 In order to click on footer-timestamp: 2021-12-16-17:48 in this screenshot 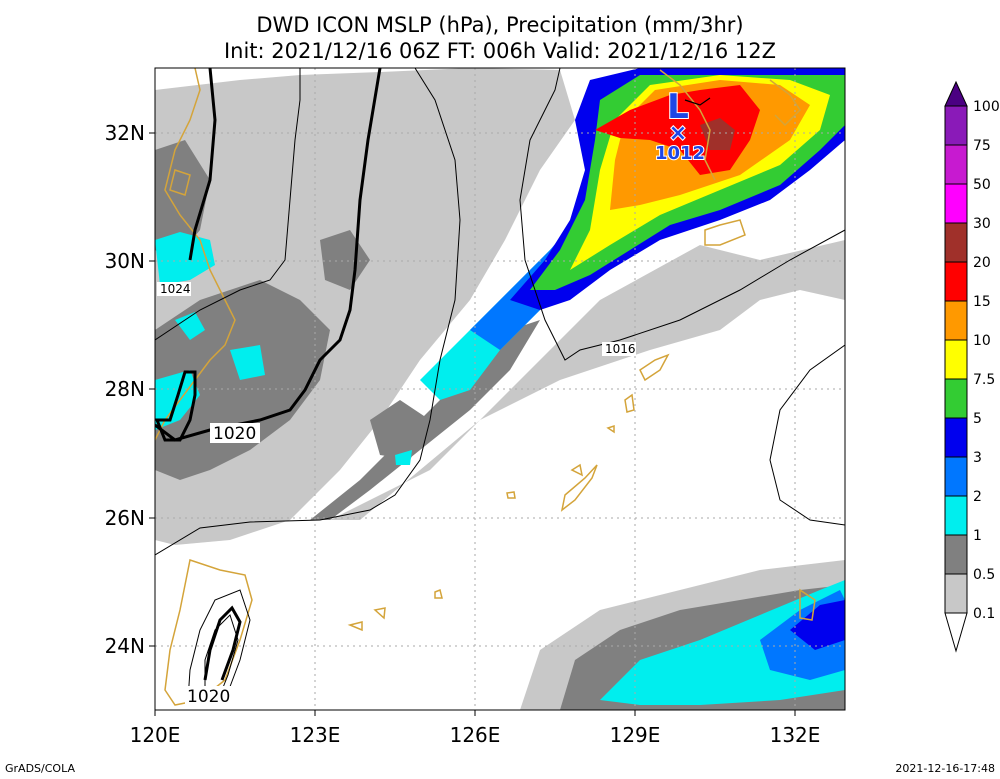, I will do `click(945, 768)`.